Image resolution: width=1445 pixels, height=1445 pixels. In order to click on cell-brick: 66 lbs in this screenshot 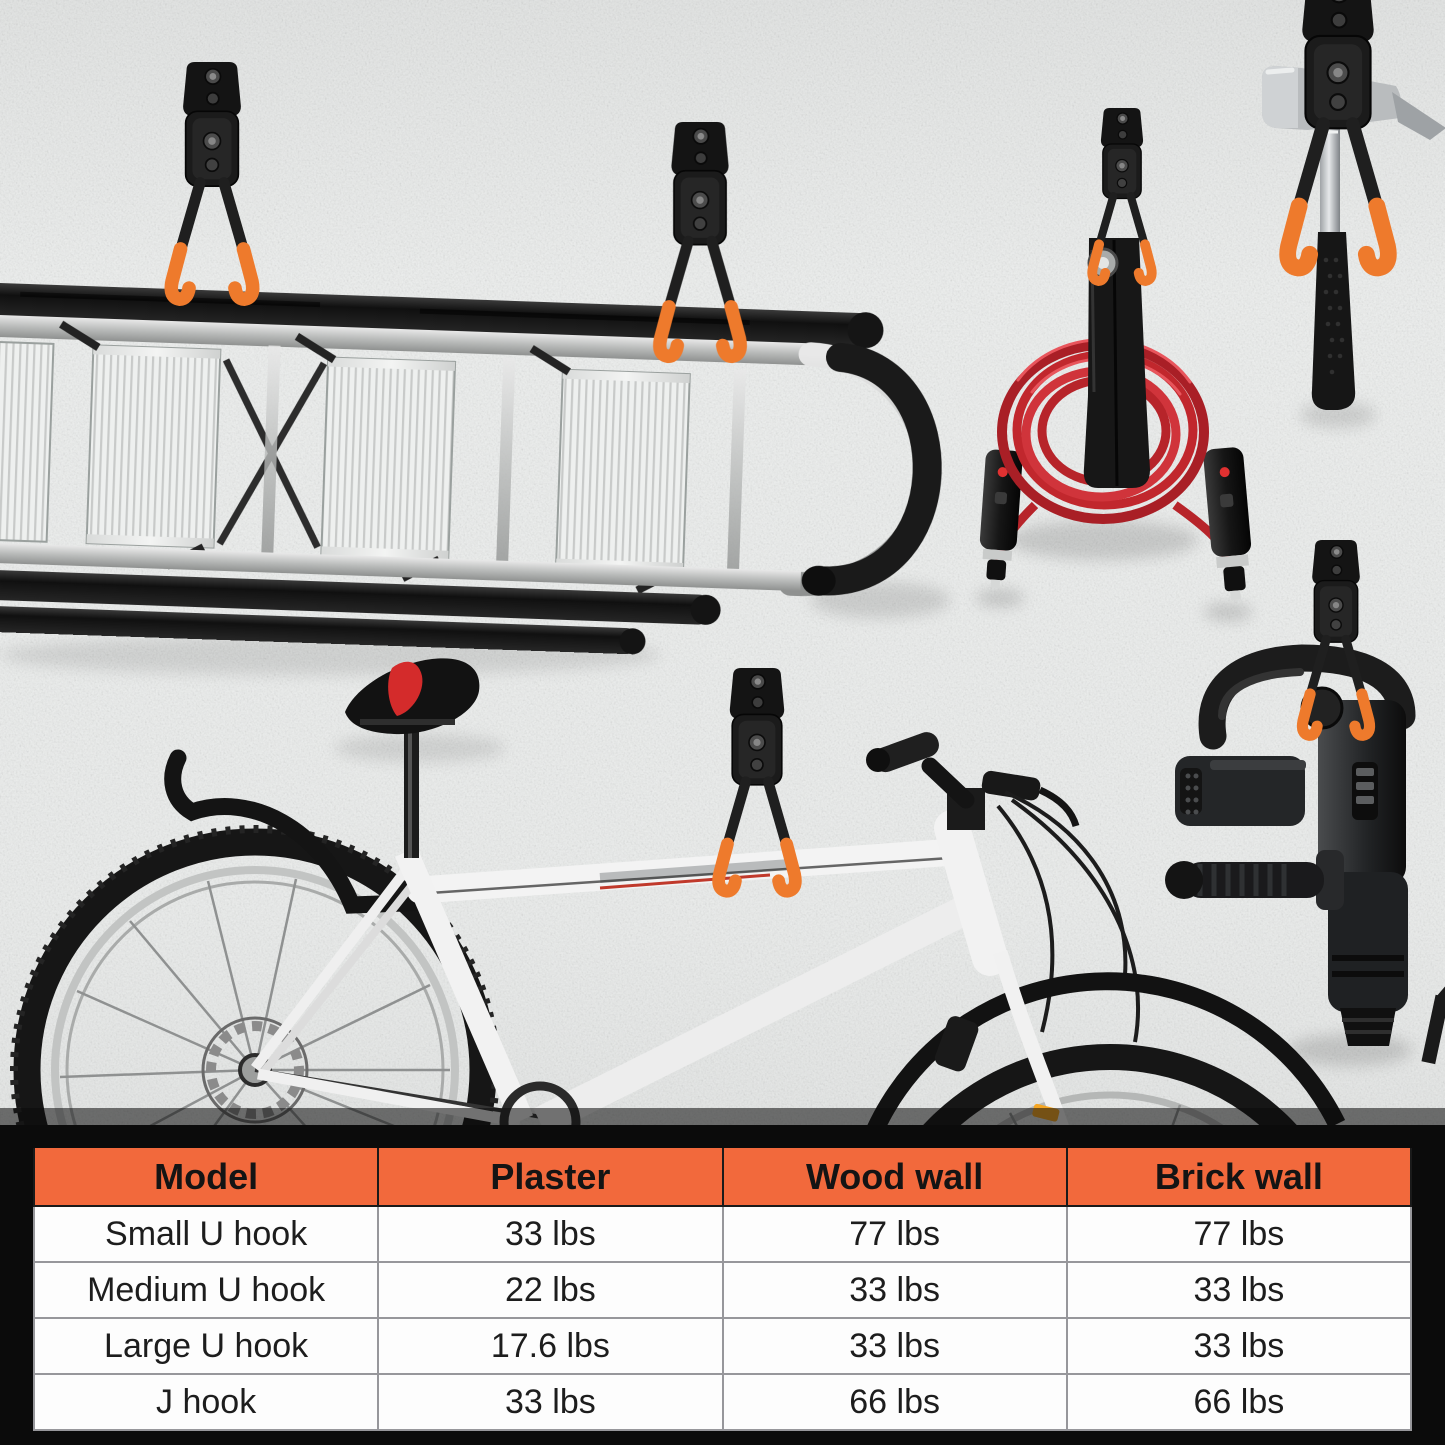, I will do `click(1239, 1402)`.